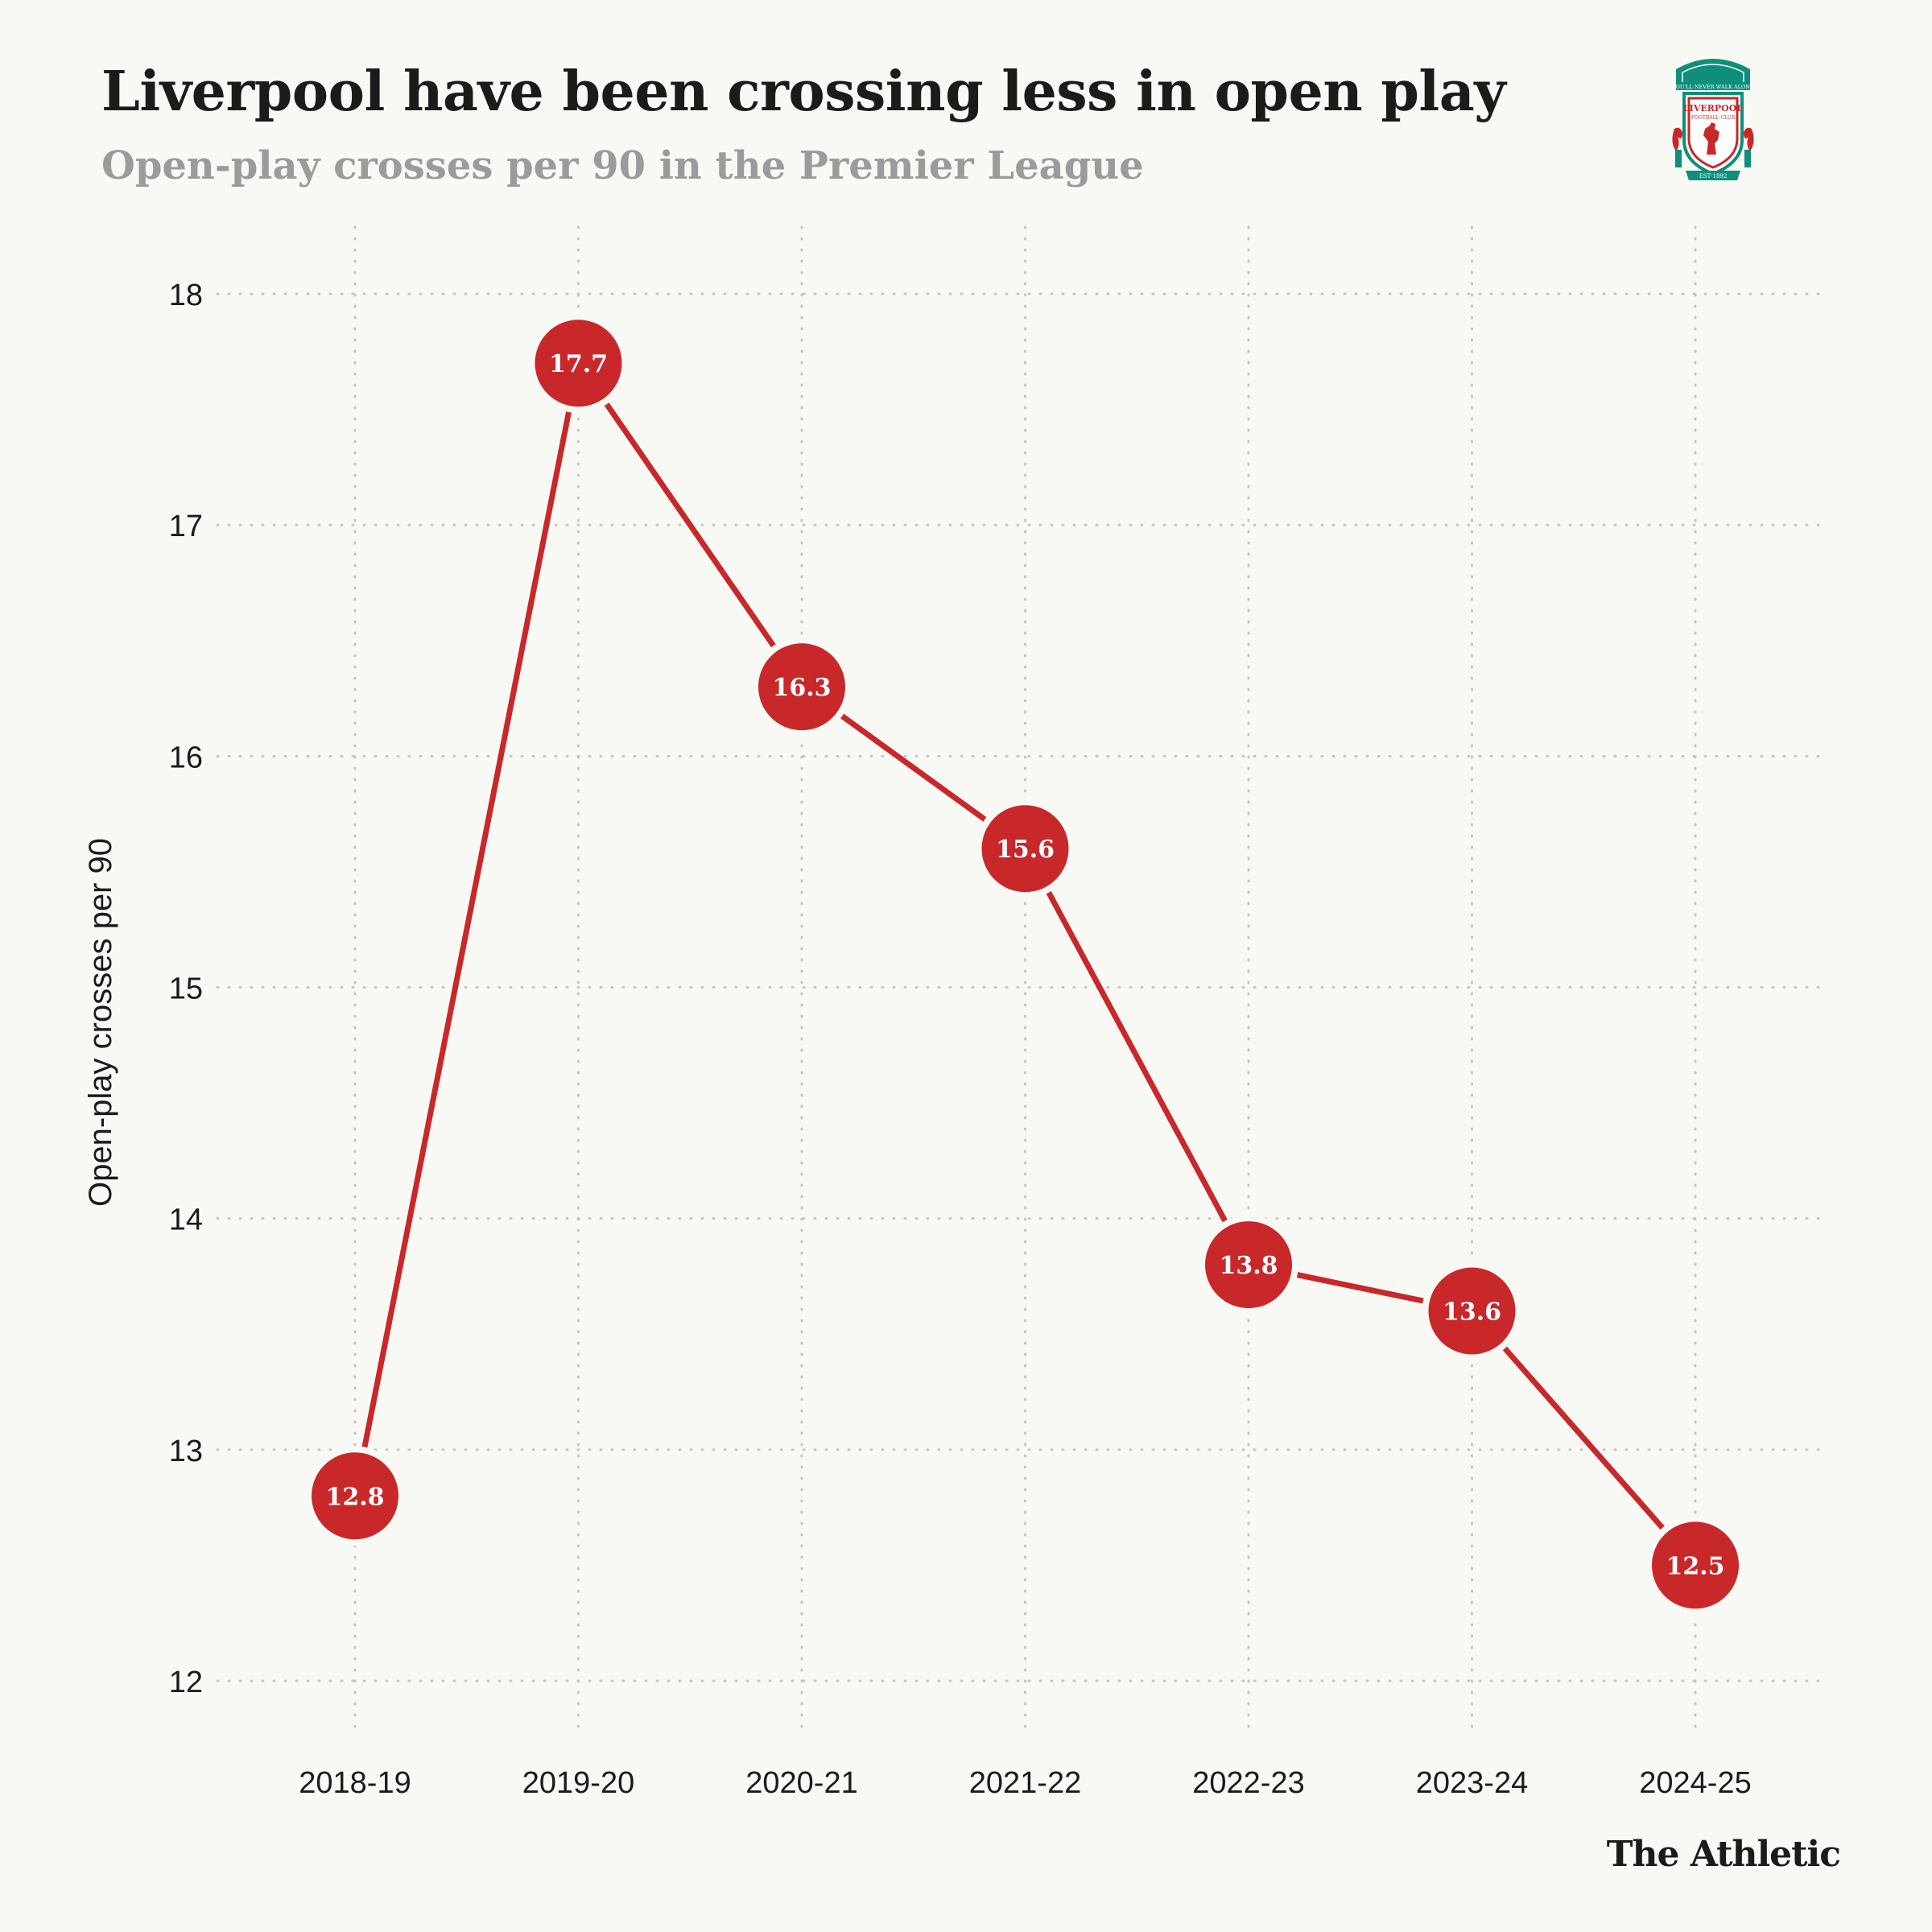  What do you see at coordinates (1472, 1783) in the screenshot?
I see `x-tick-label: 2023-24` at bounding box center [1472, 1783].